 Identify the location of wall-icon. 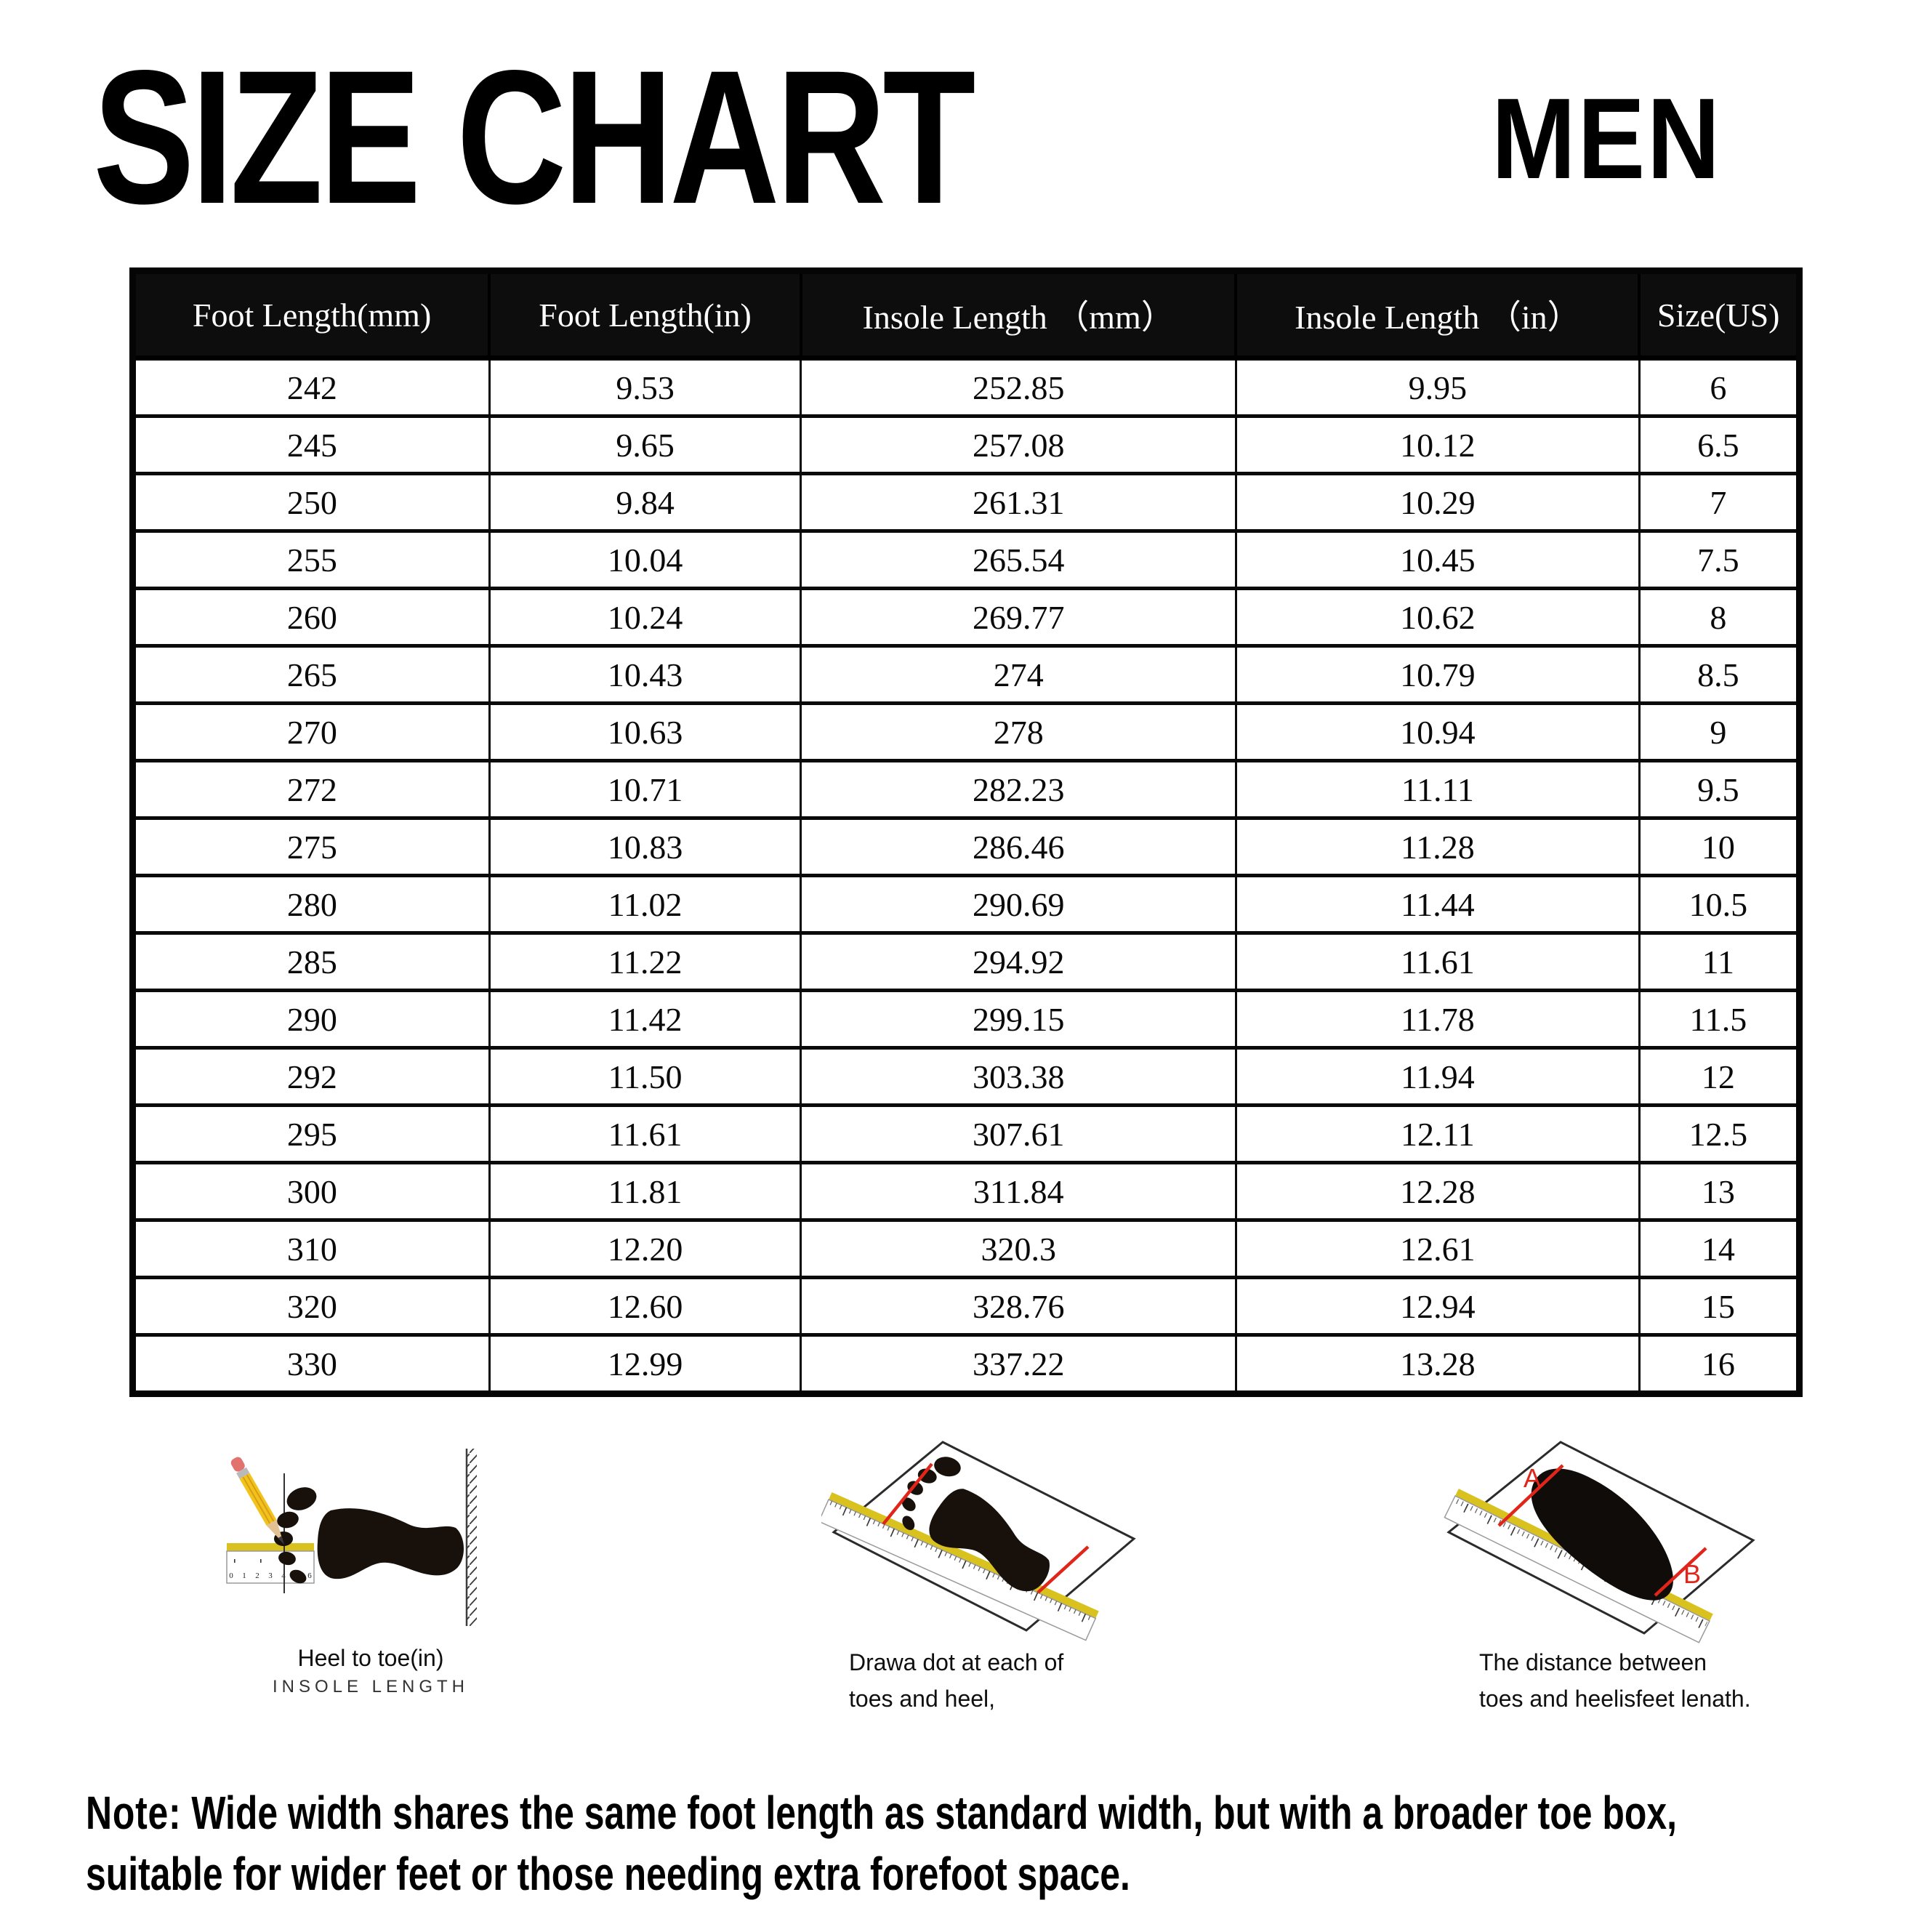
(471, 1537).